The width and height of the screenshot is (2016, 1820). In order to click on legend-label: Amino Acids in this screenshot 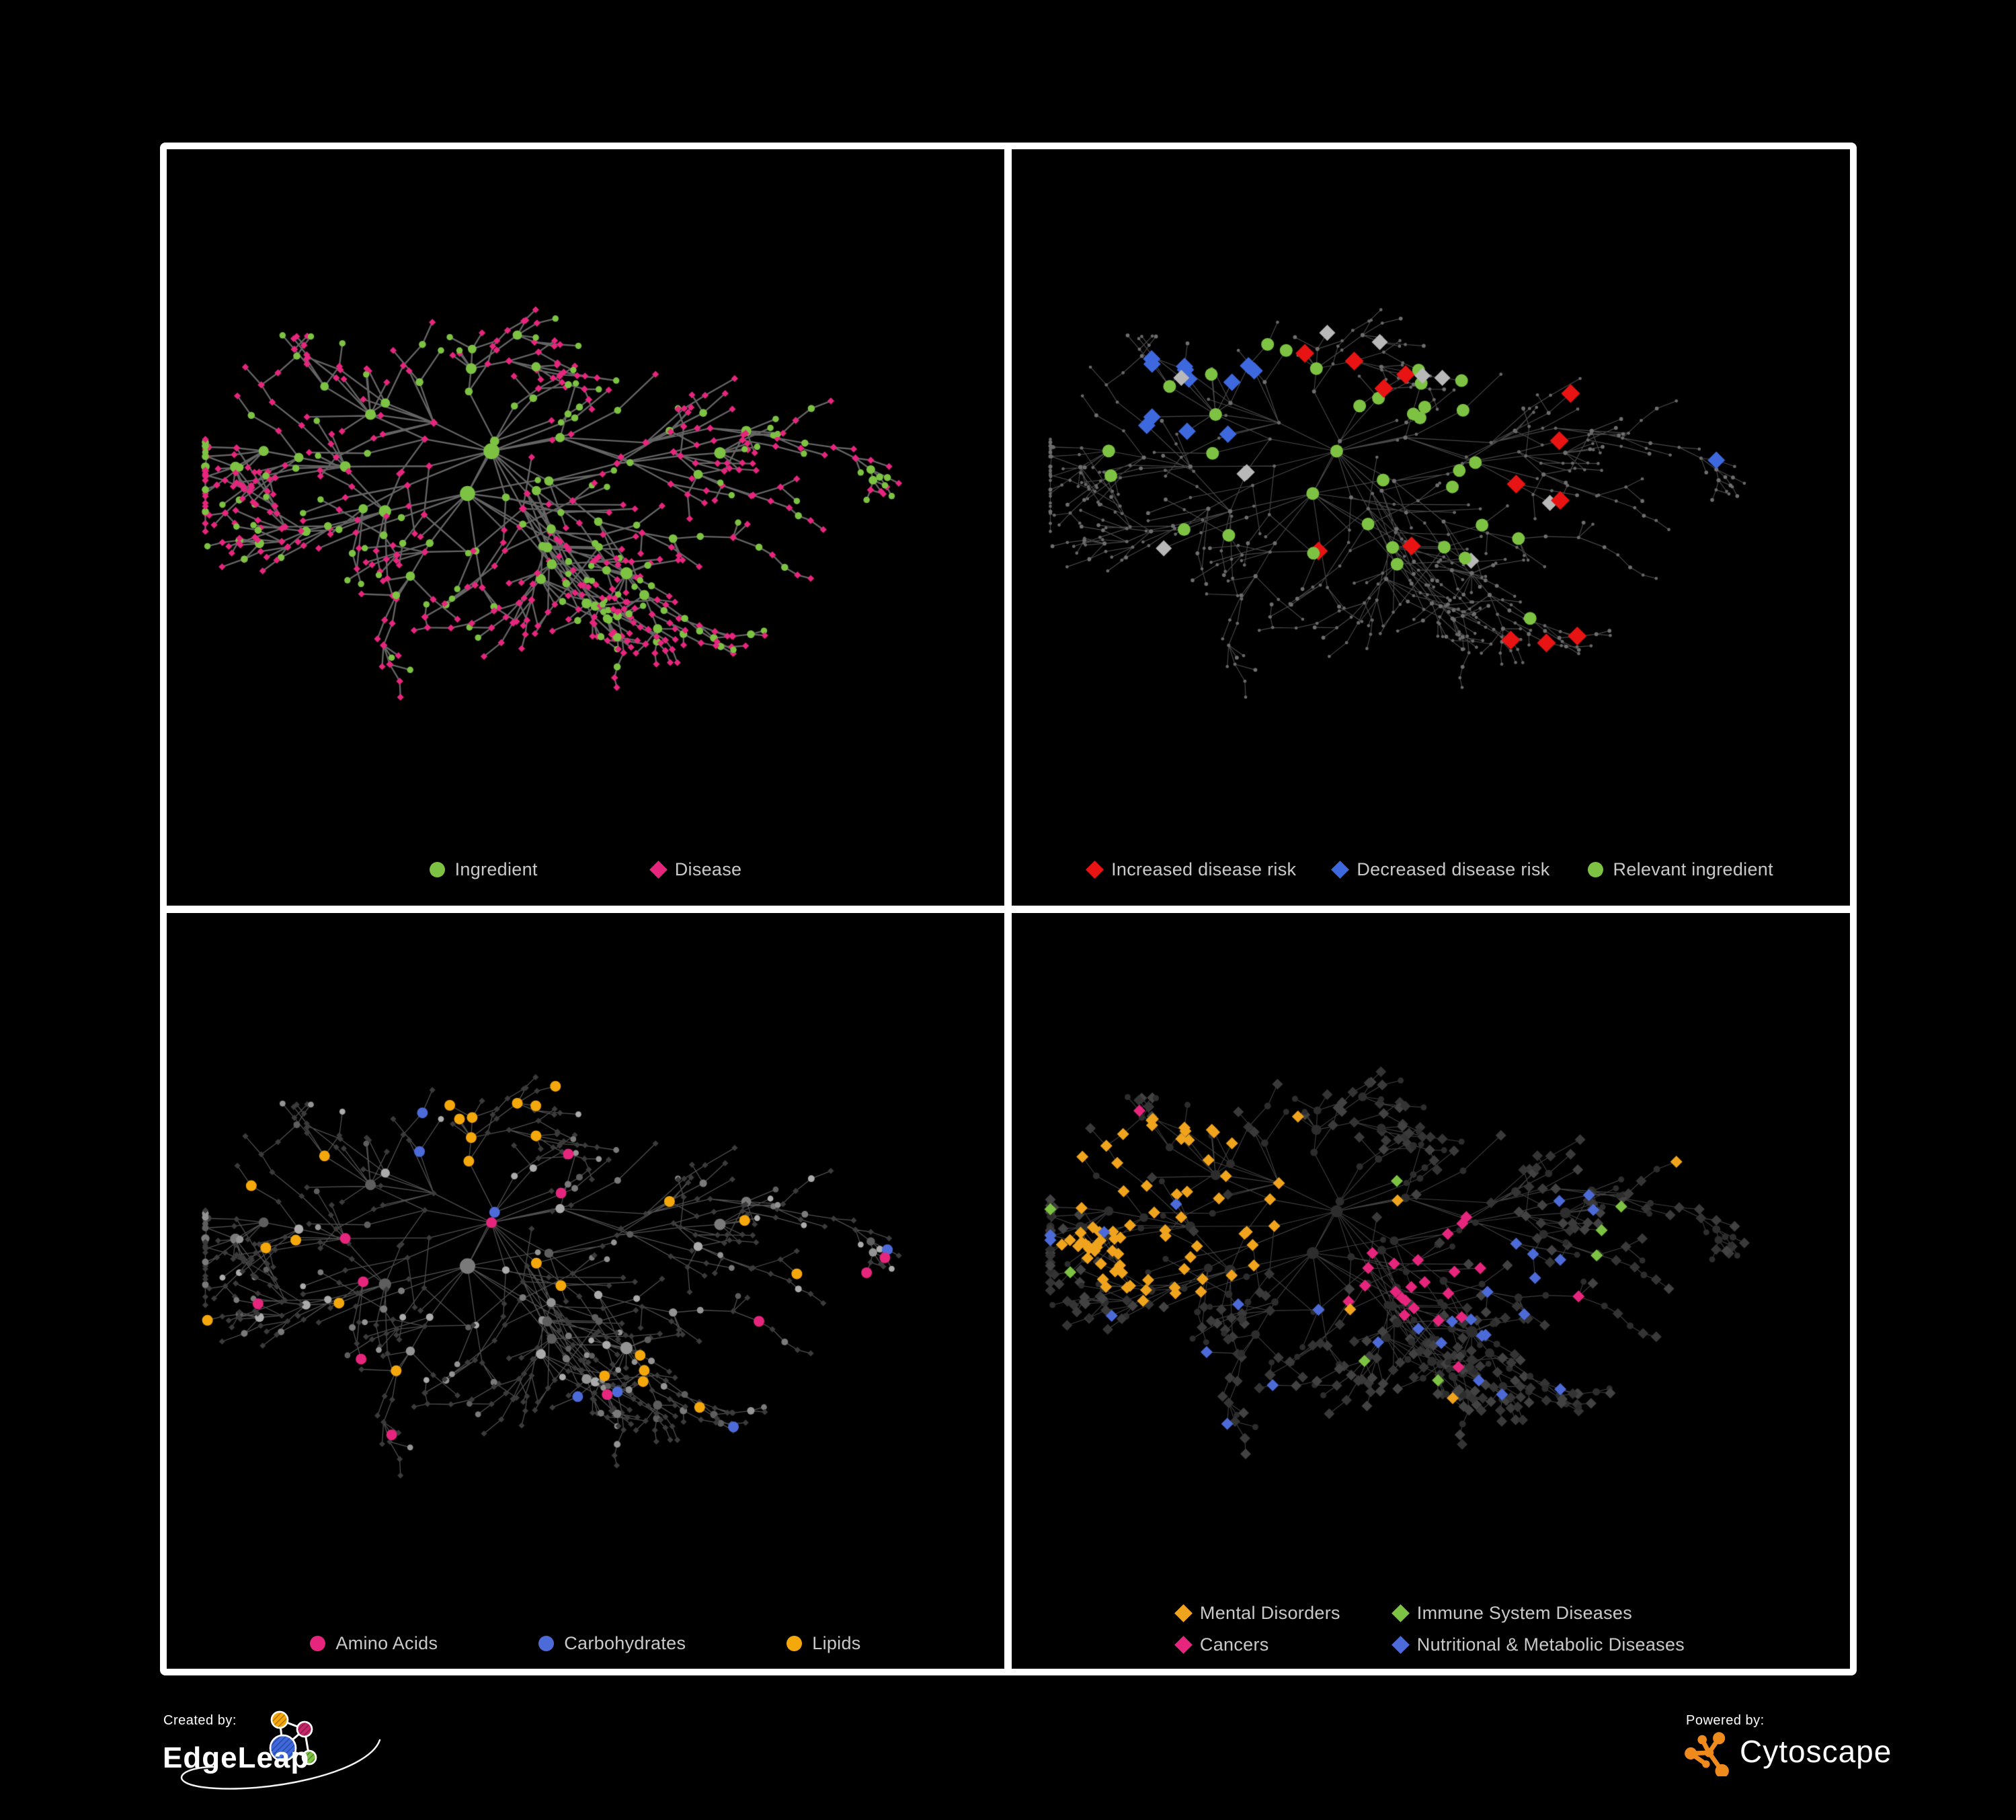, I will do `click(386, 1643)`.